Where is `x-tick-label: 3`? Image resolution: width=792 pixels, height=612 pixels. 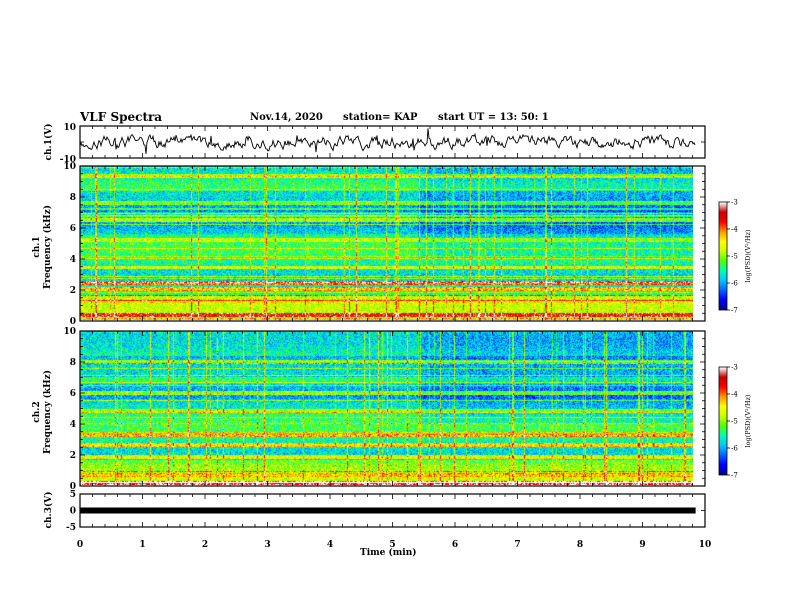 x-tick-label: 3 is located at coordinates (267, 545).